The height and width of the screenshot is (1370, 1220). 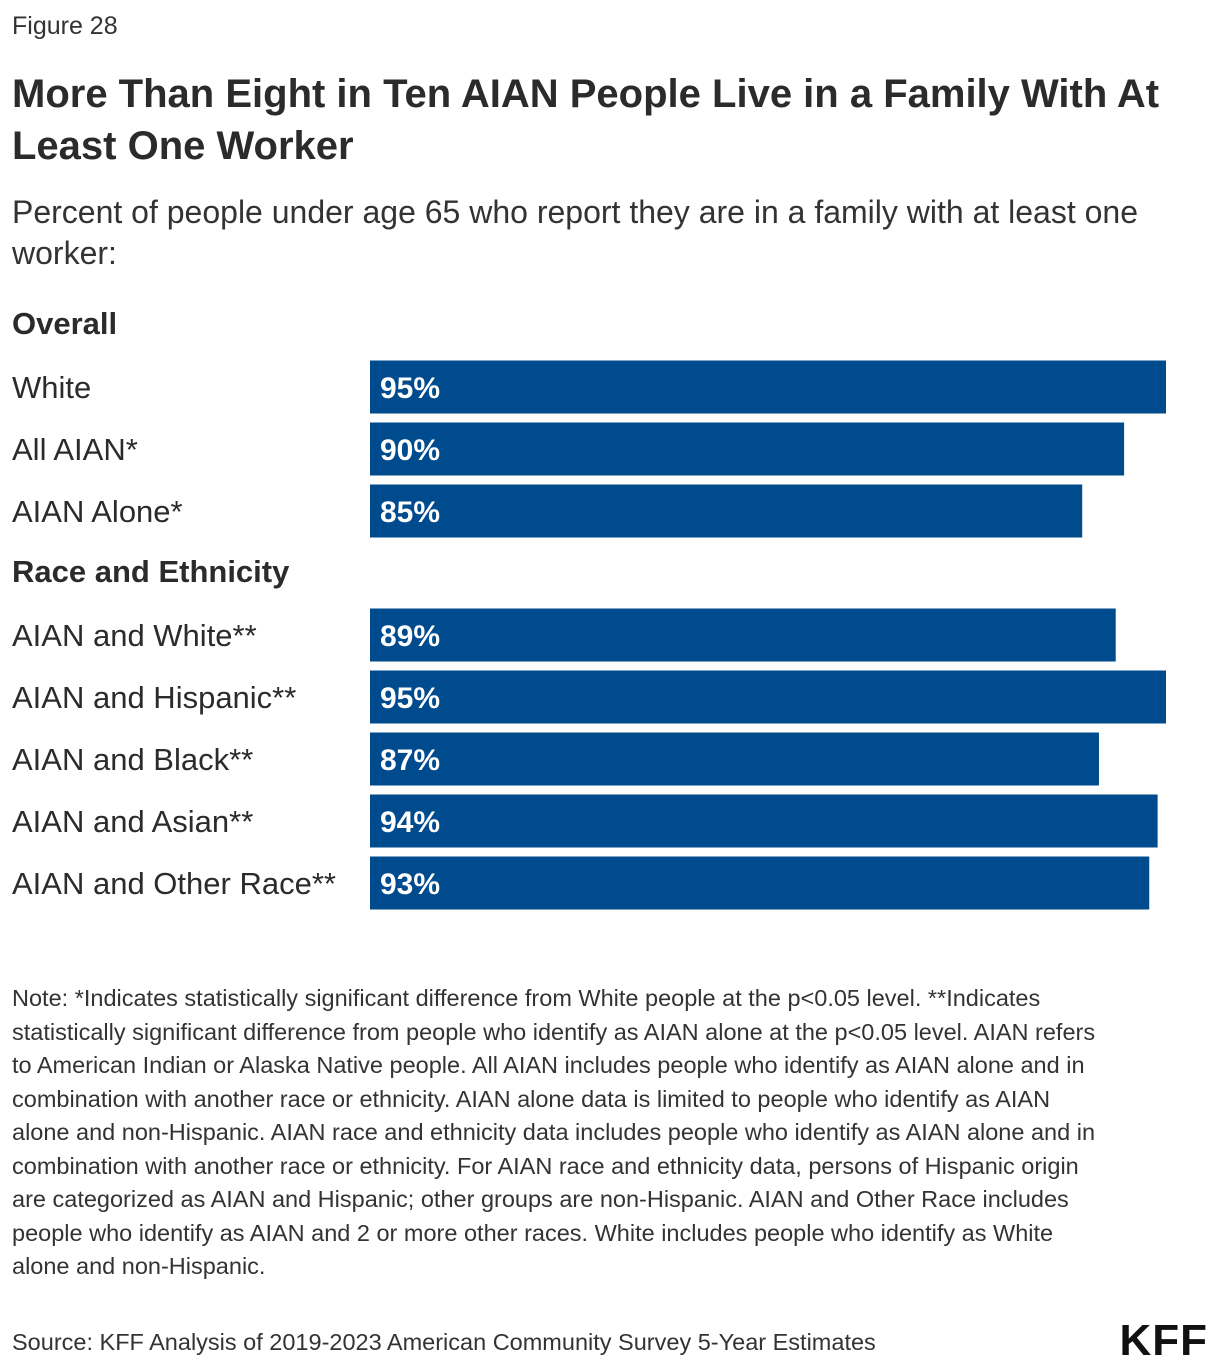 What do you see at coordinates (51, 387) in the screenshot?
I see `category-label: White` at bounding box center [51, 387].